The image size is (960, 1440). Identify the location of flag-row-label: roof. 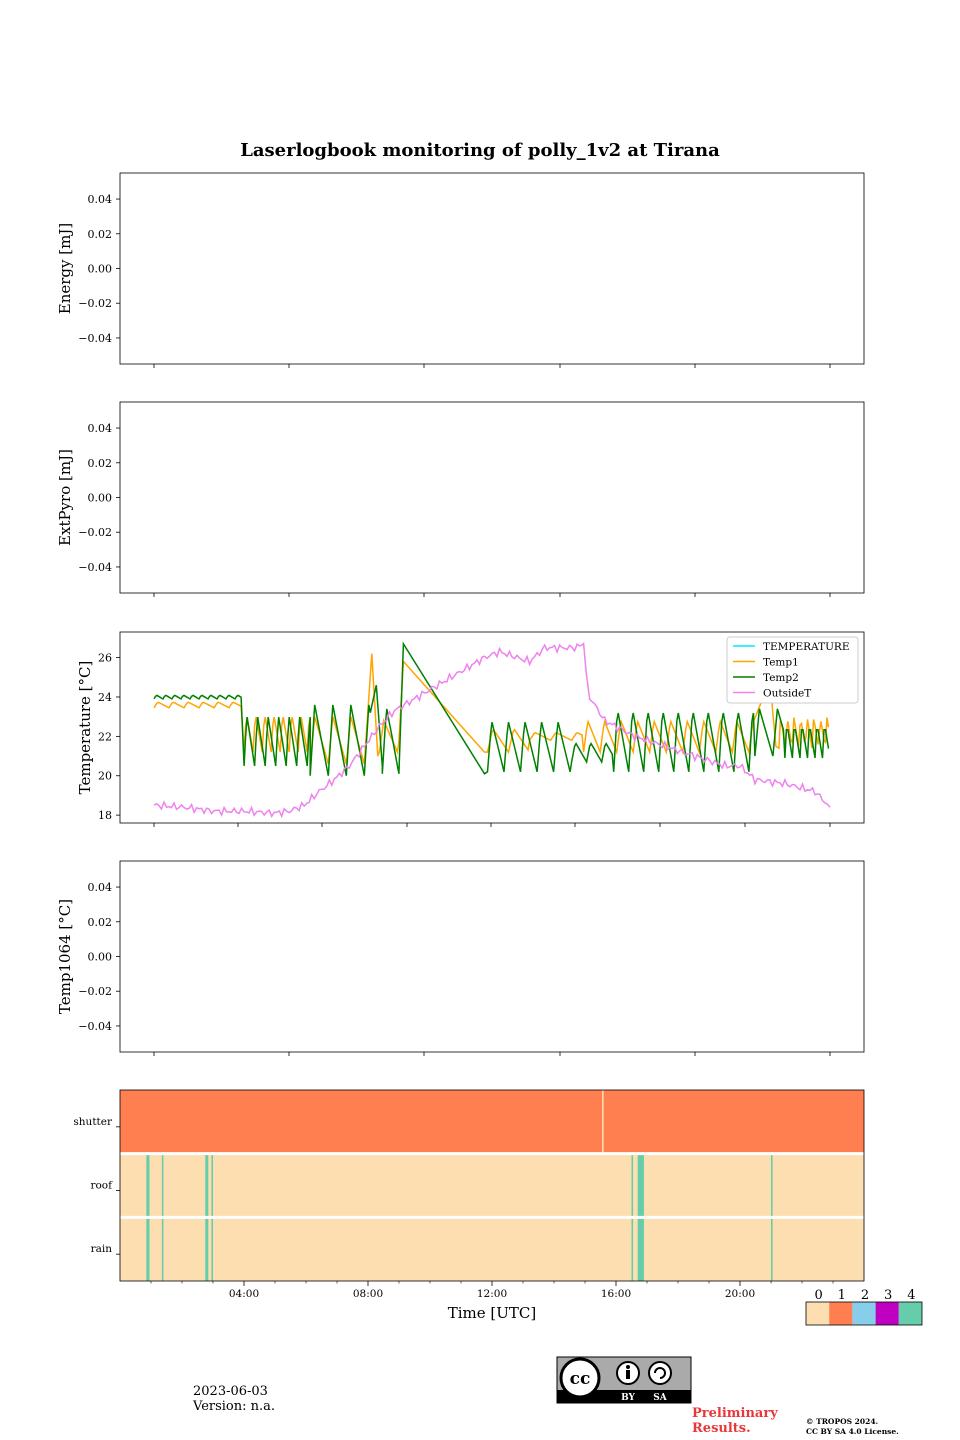
(101, 1186).